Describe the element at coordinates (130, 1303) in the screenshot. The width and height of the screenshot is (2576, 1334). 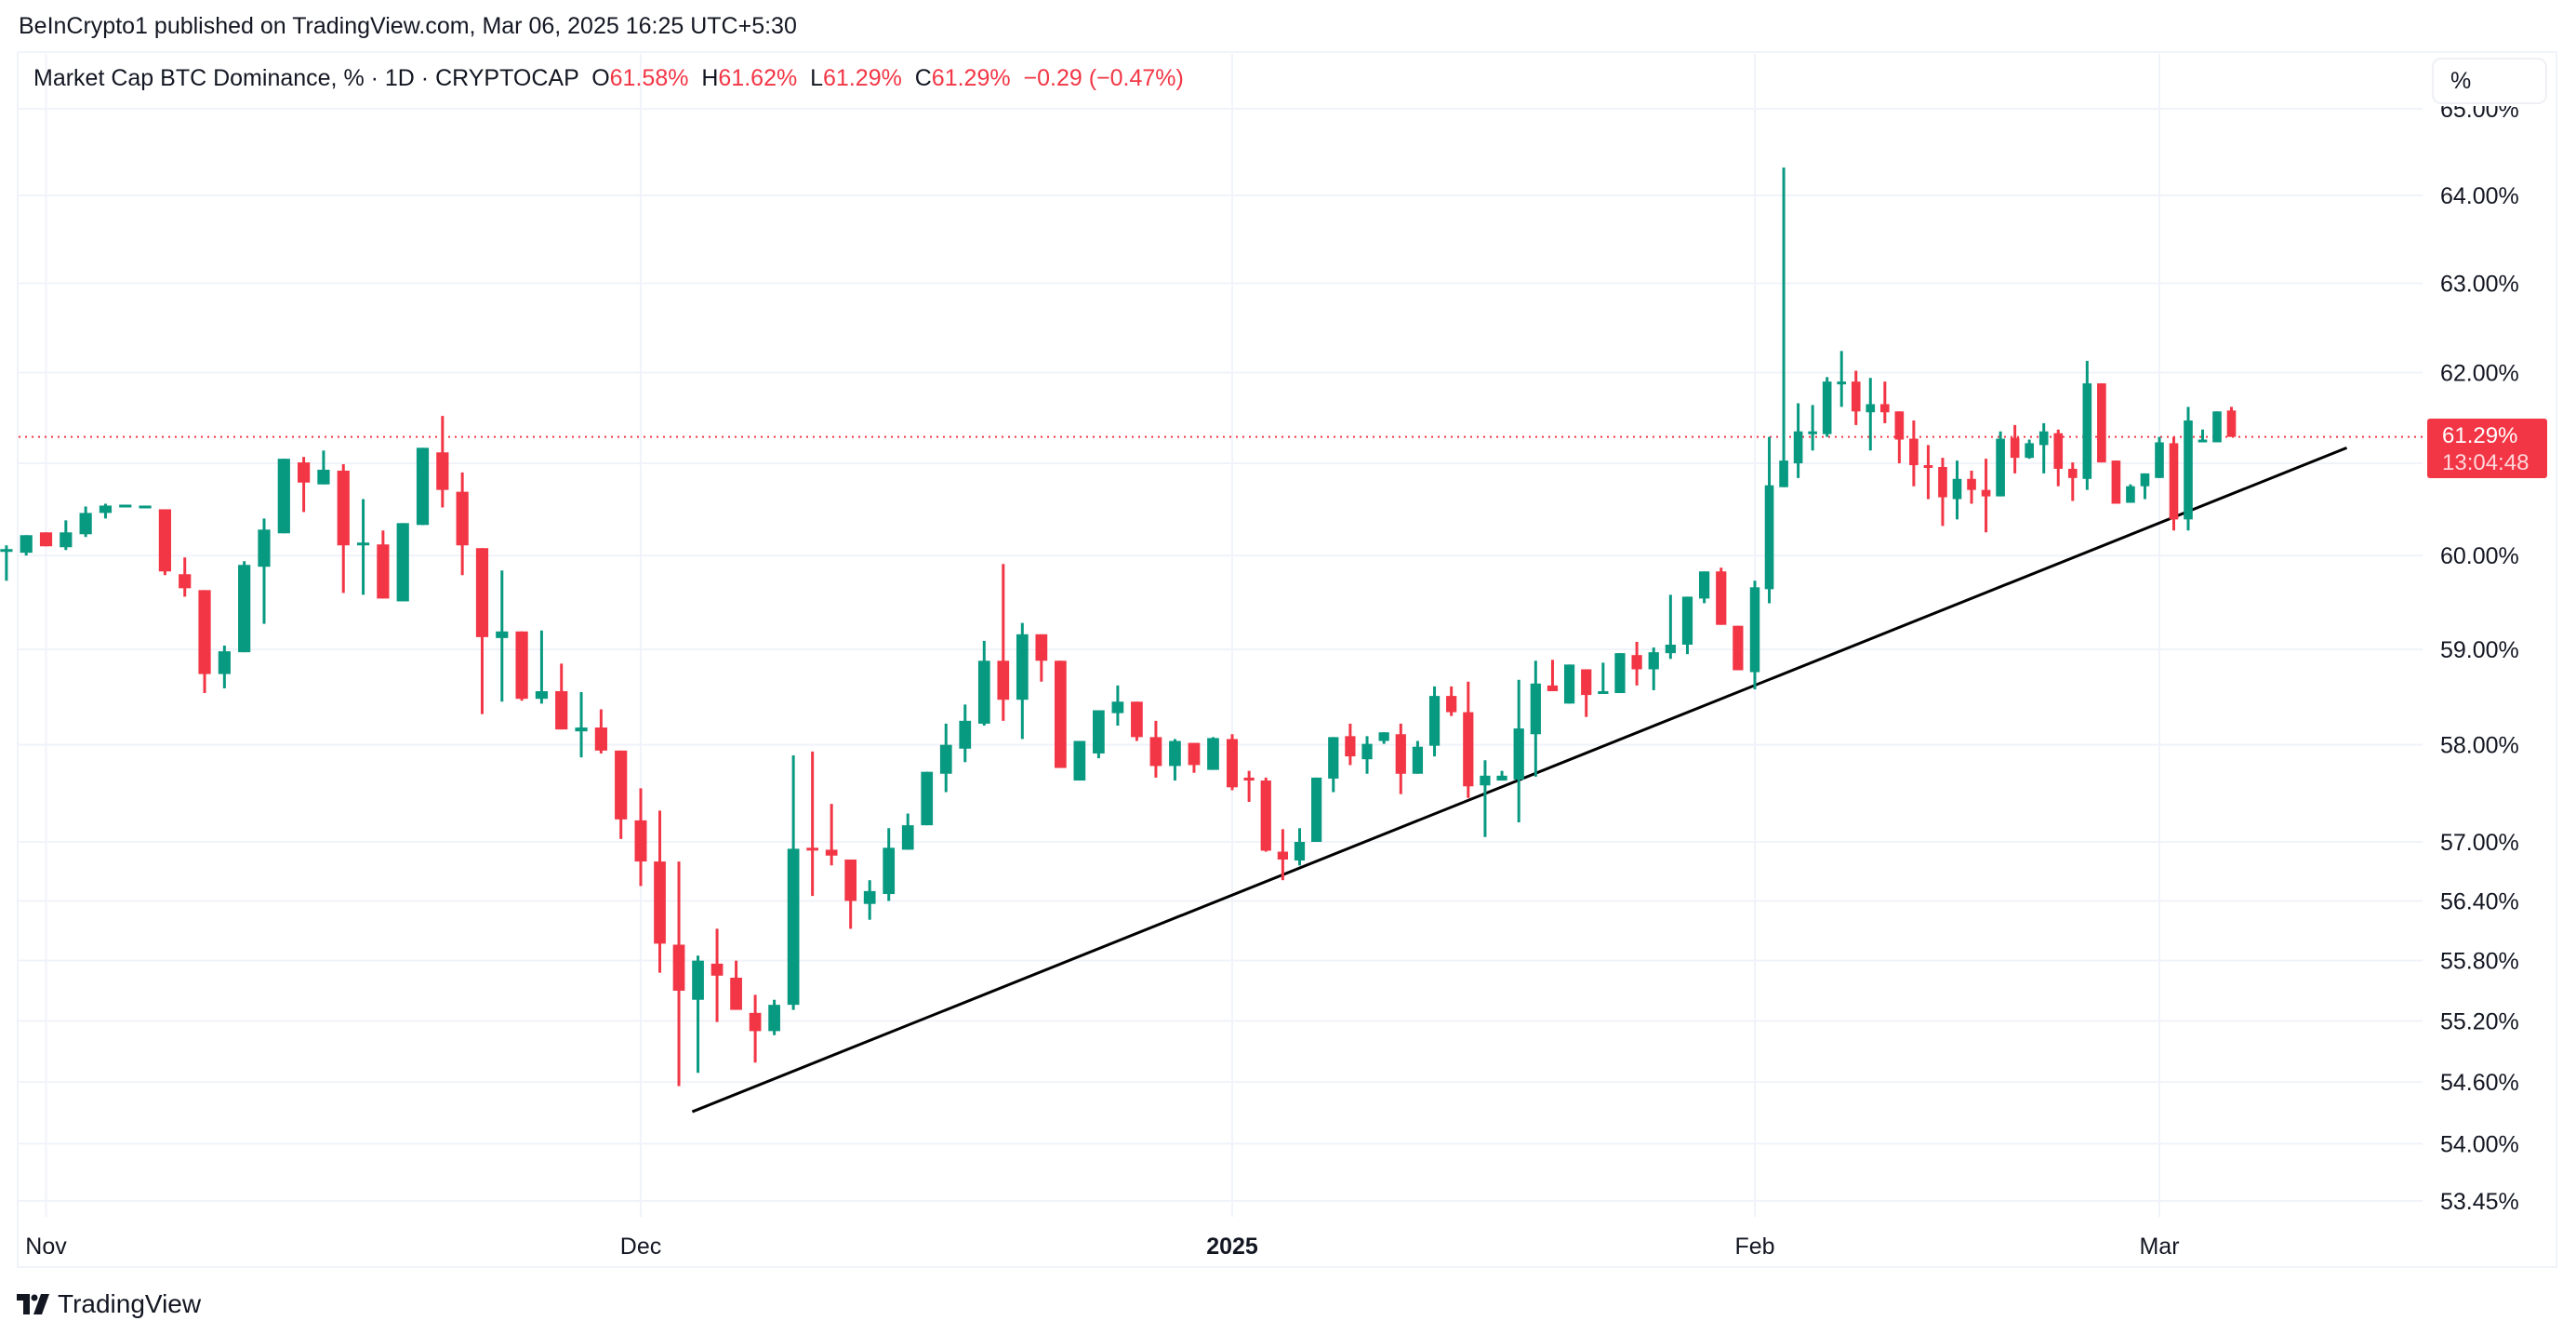
I see `tradingview-brand: TradingView` at that location.